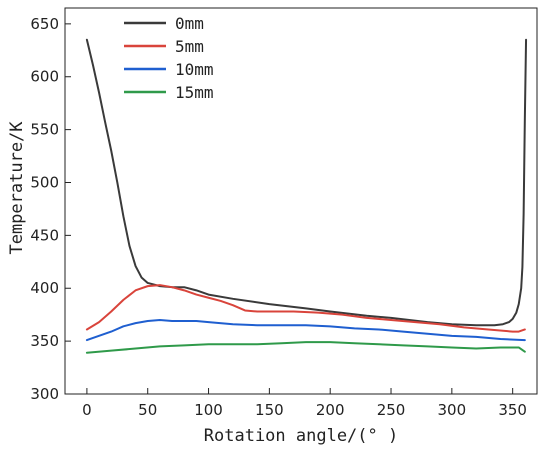 This screenshot has height=452, width=550. I want to click on series-line-15mm, so click(305, 347).